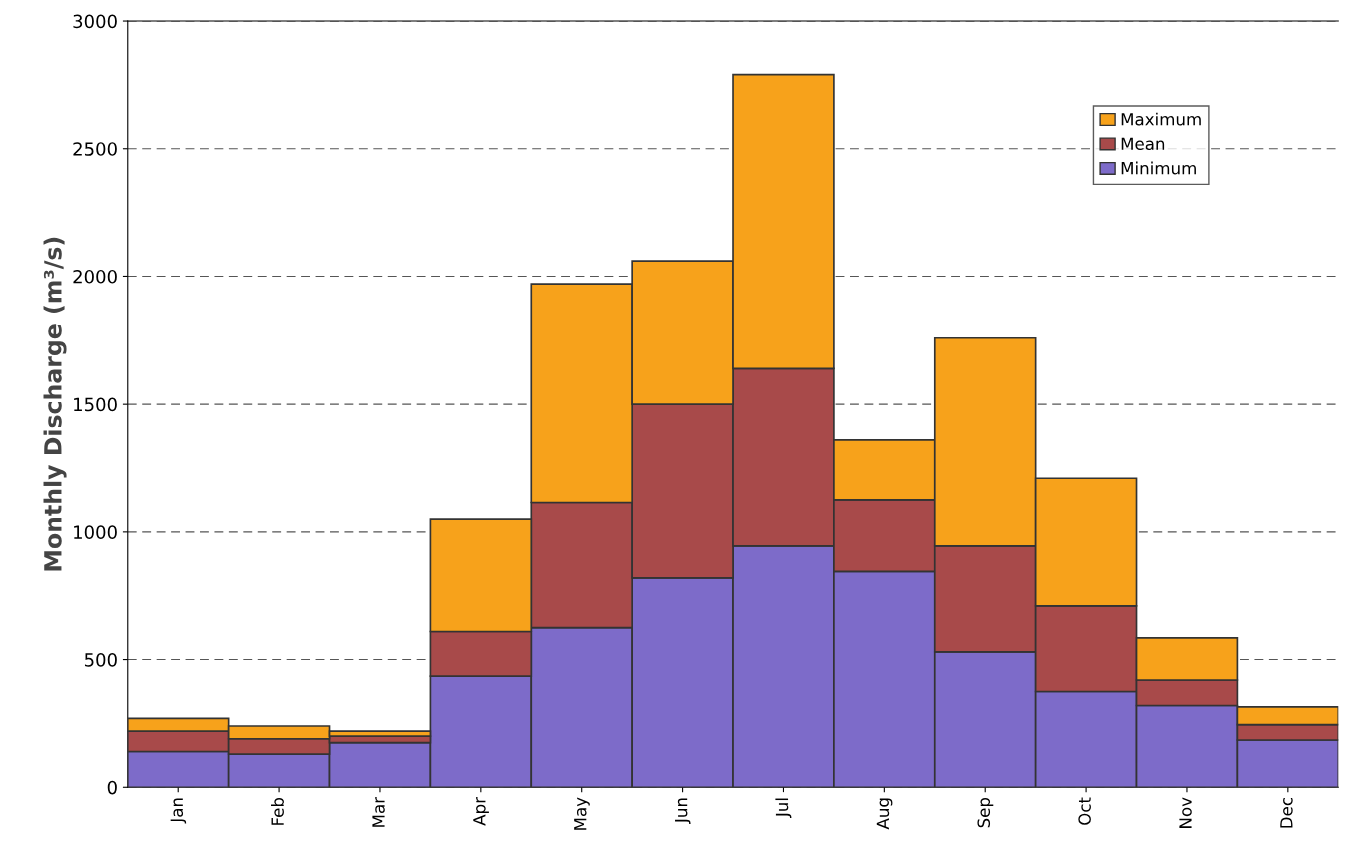 Image resolution: width=1345 pixels, height=842 pixels. What do you see at coordinates (1161, 119) in the screenshot?
I see `legend-label: Maximum` at bounding box center [1161, 119].